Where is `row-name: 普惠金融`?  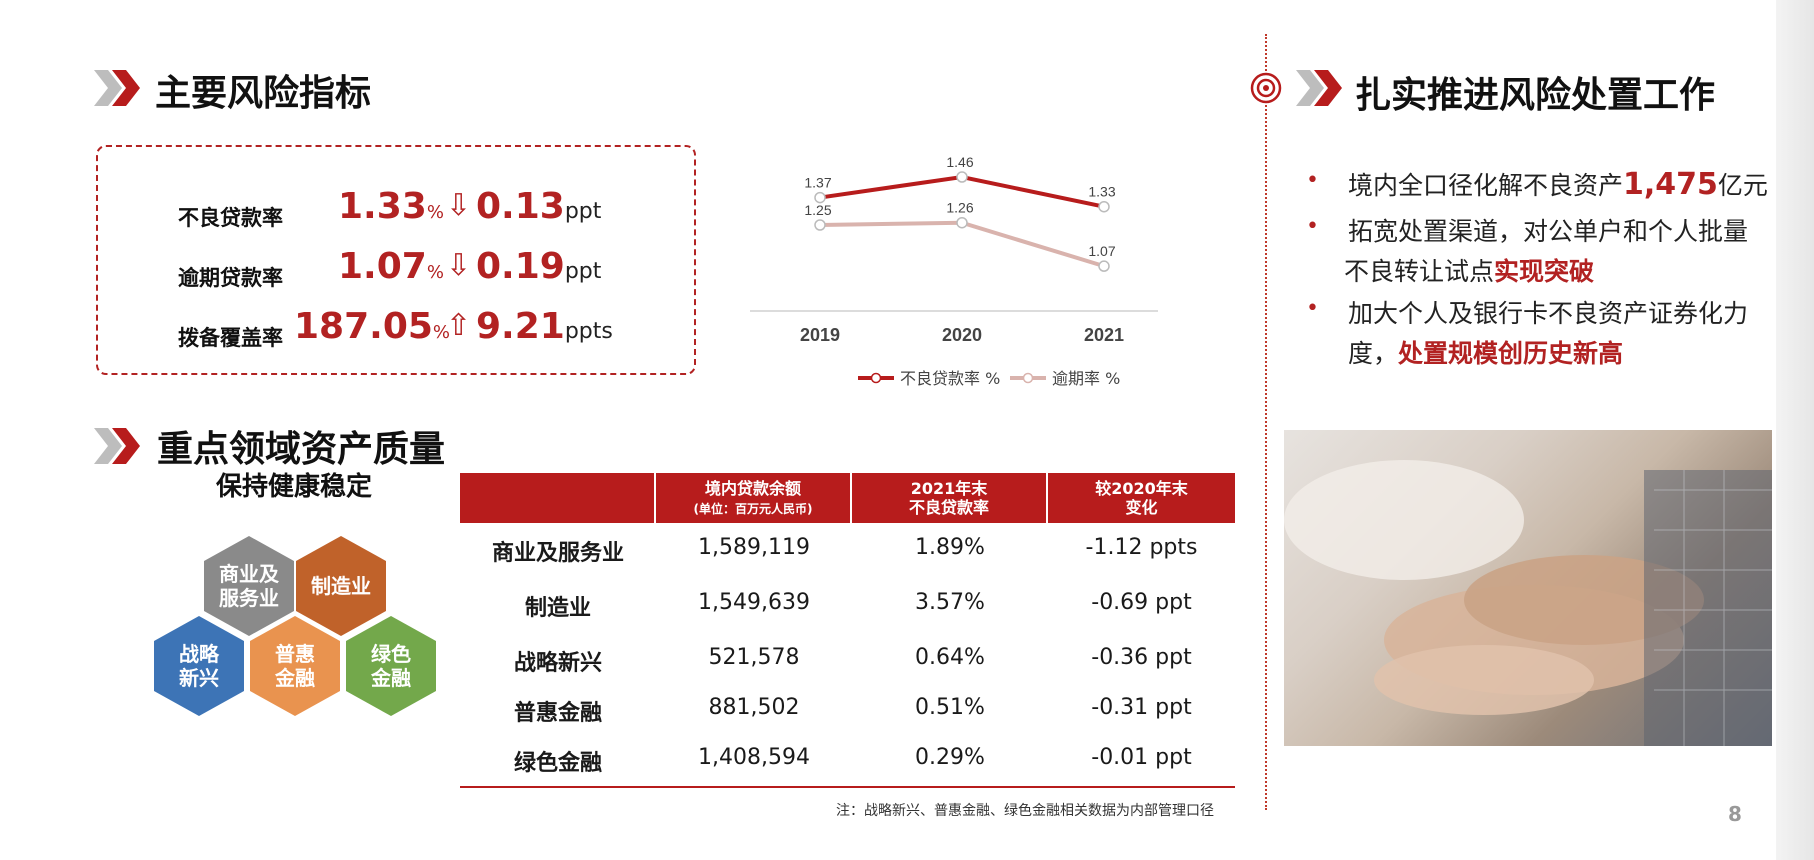 row-name: 普惠金融 is located at coordinates (557, 713).